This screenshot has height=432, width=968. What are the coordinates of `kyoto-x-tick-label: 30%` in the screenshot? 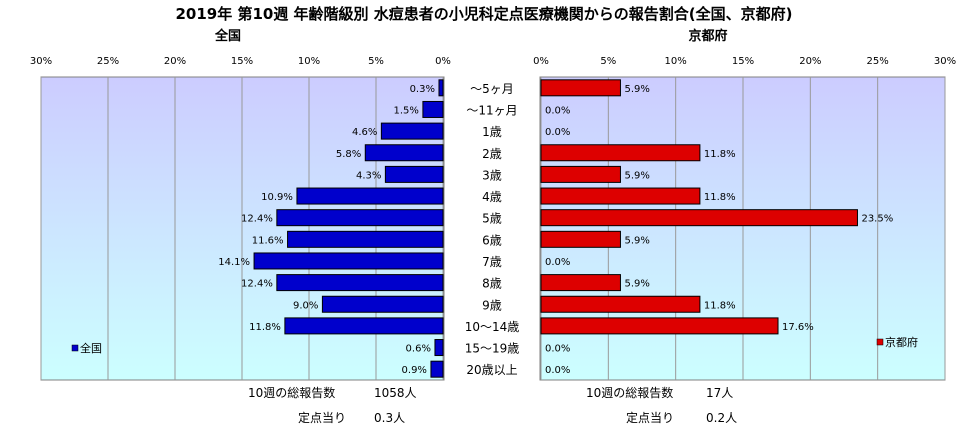 It's located at (945, 61).